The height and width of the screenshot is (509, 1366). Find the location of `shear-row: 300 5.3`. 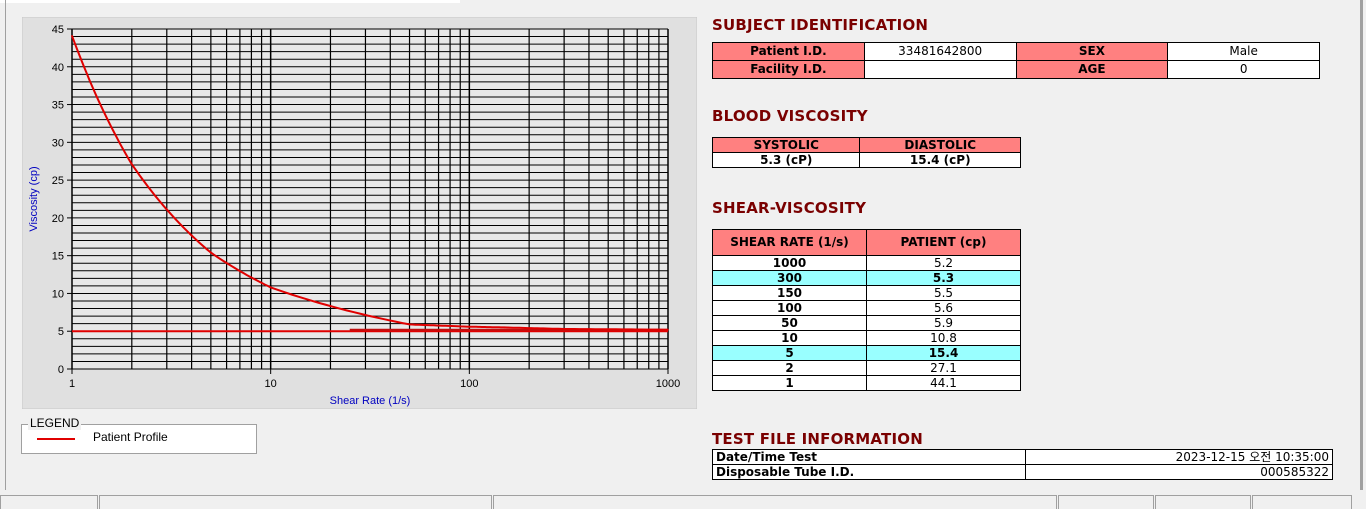

shear-row: 300 5.3 is located at coordinates (866, 278).